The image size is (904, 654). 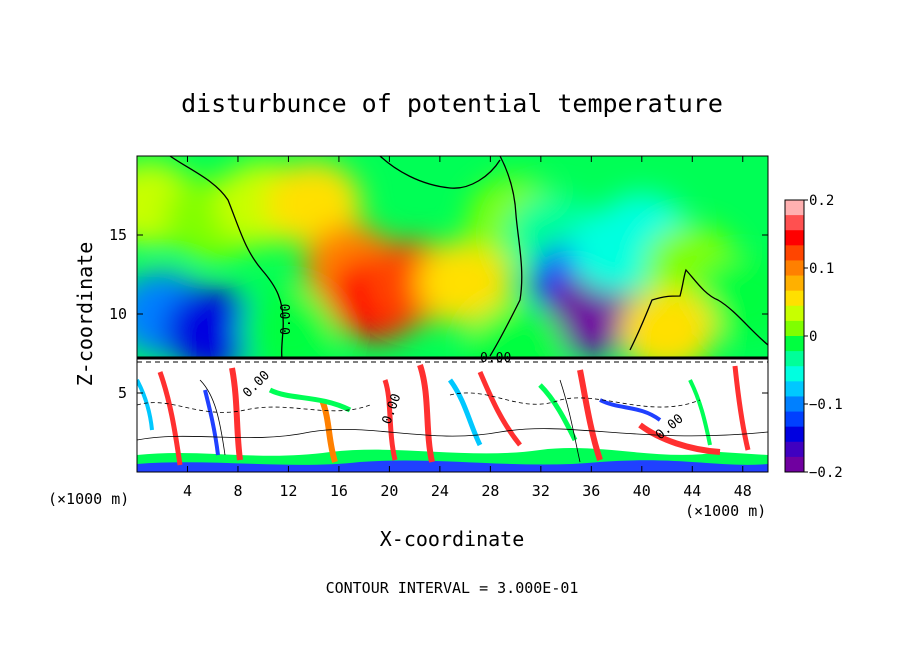 What do you see at coordinates (826, 405) in the screenshot?
I see `colorbar-tick-label-3: −0.1` at bounding box center [826, 405].